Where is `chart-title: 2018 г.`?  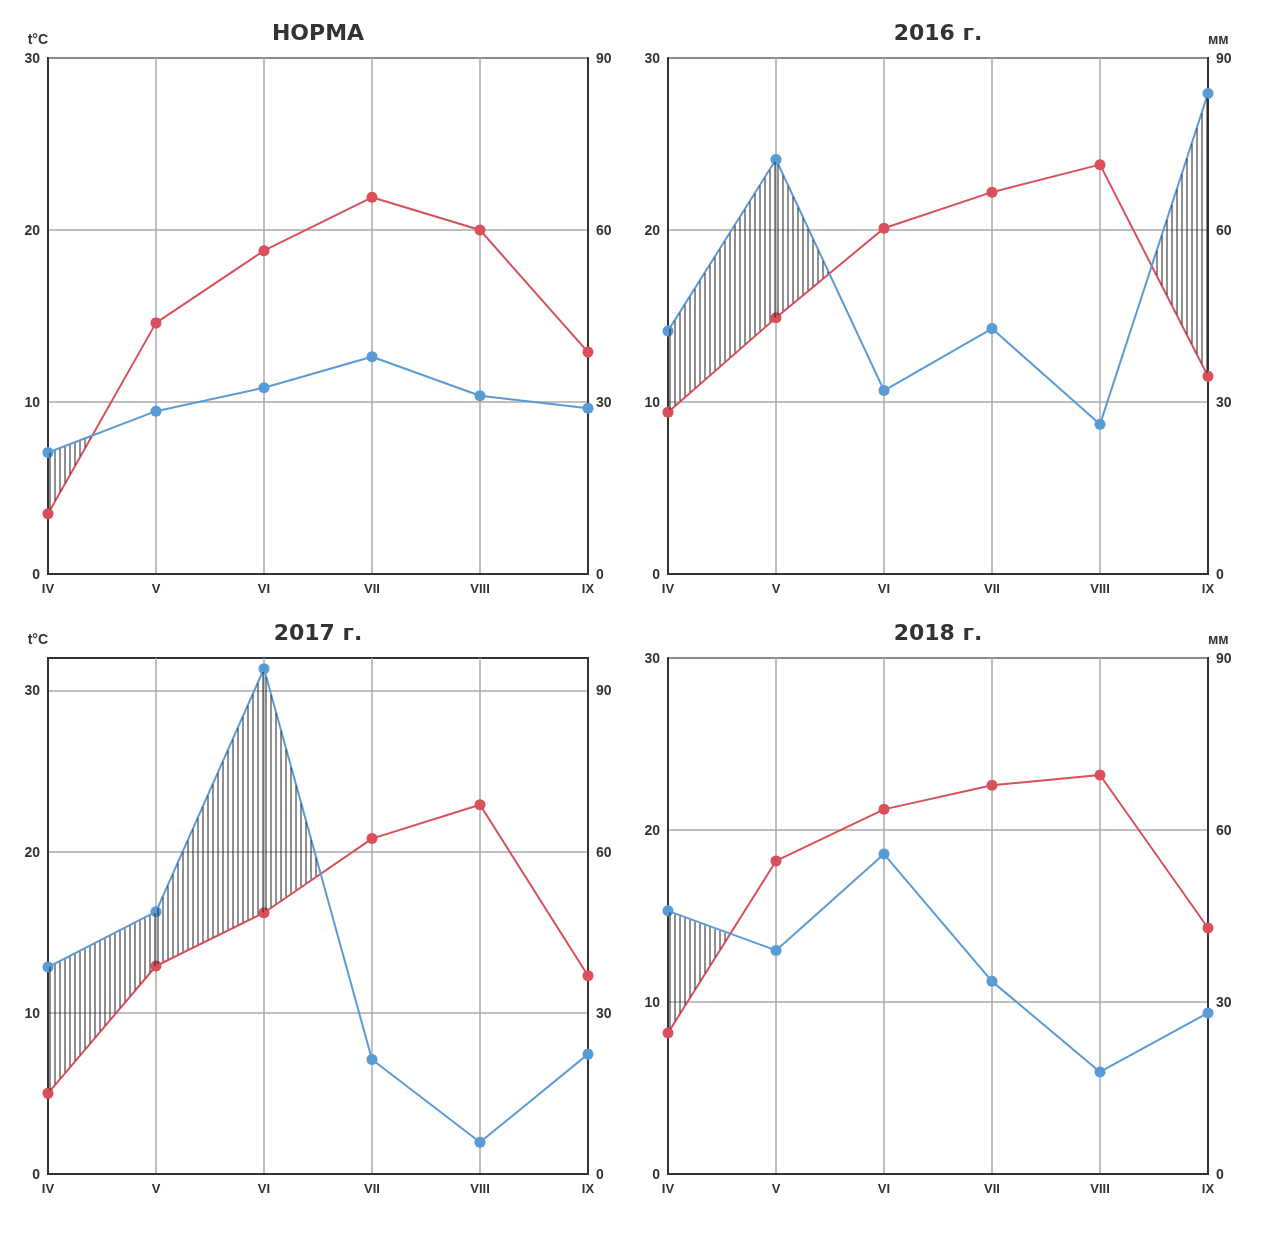
chart-title: 2018 г. is located at coordinates (938, 632).